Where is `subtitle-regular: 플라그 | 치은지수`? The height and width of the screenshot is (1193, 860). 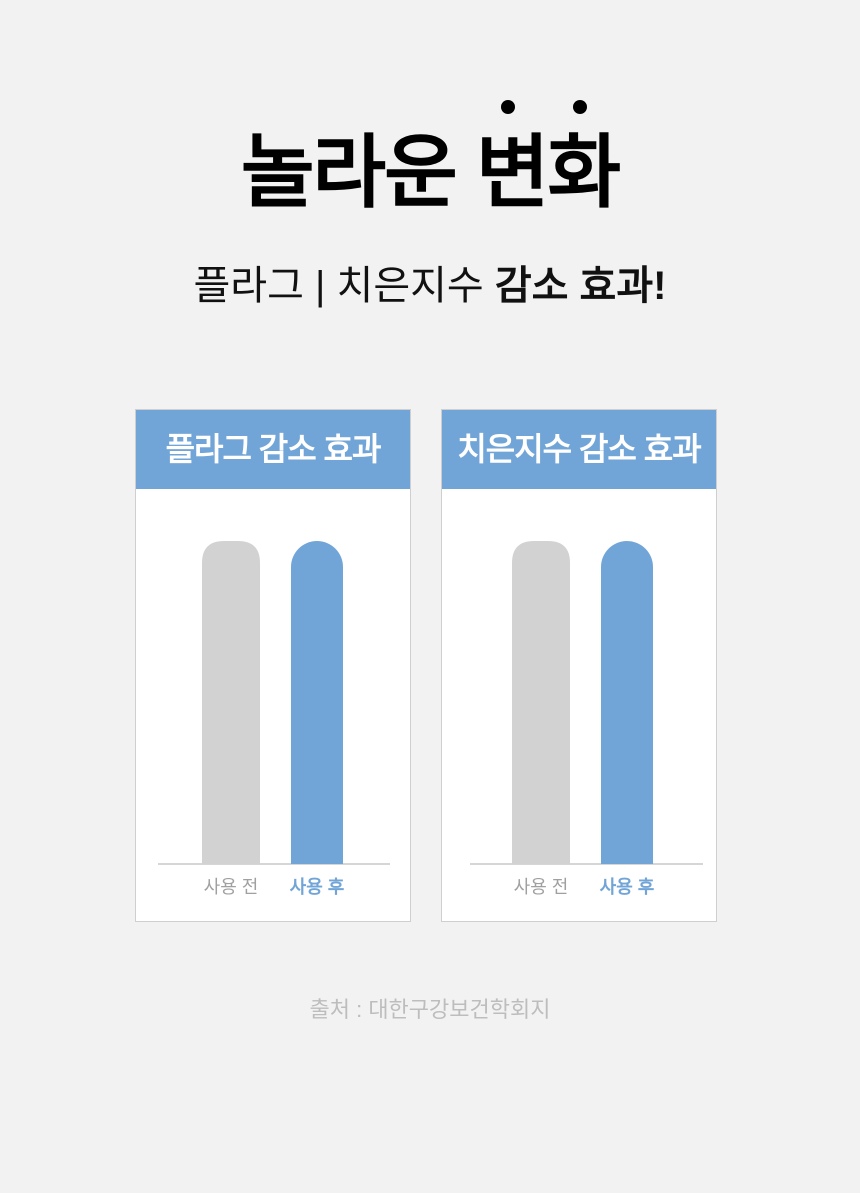 subtitle-regular: 플라그 | 치은지수 is located at coordinates (338, 286).